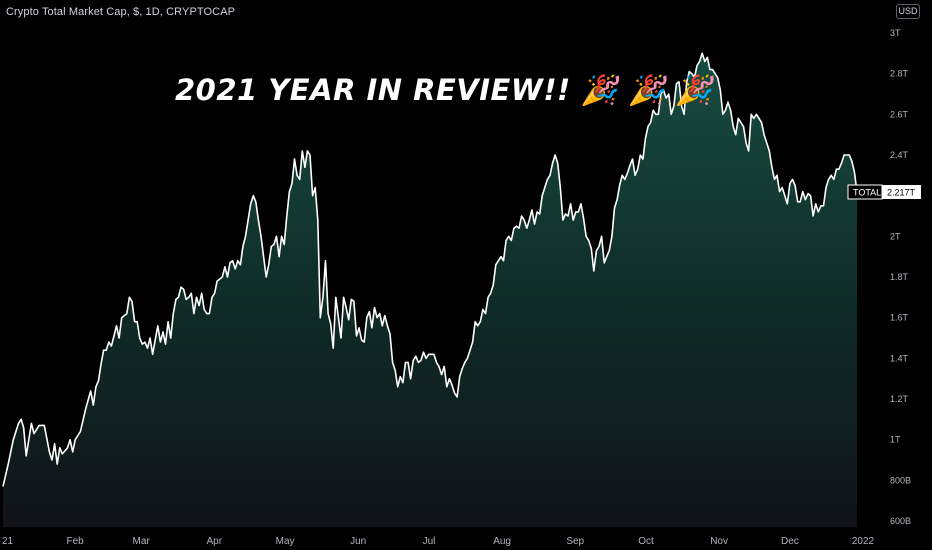 The height and width of the screenshot is (550, 932). Describe the element at coordinates (429, 541) in the screenshot. I see `x-tick-label: Jul` at that location.